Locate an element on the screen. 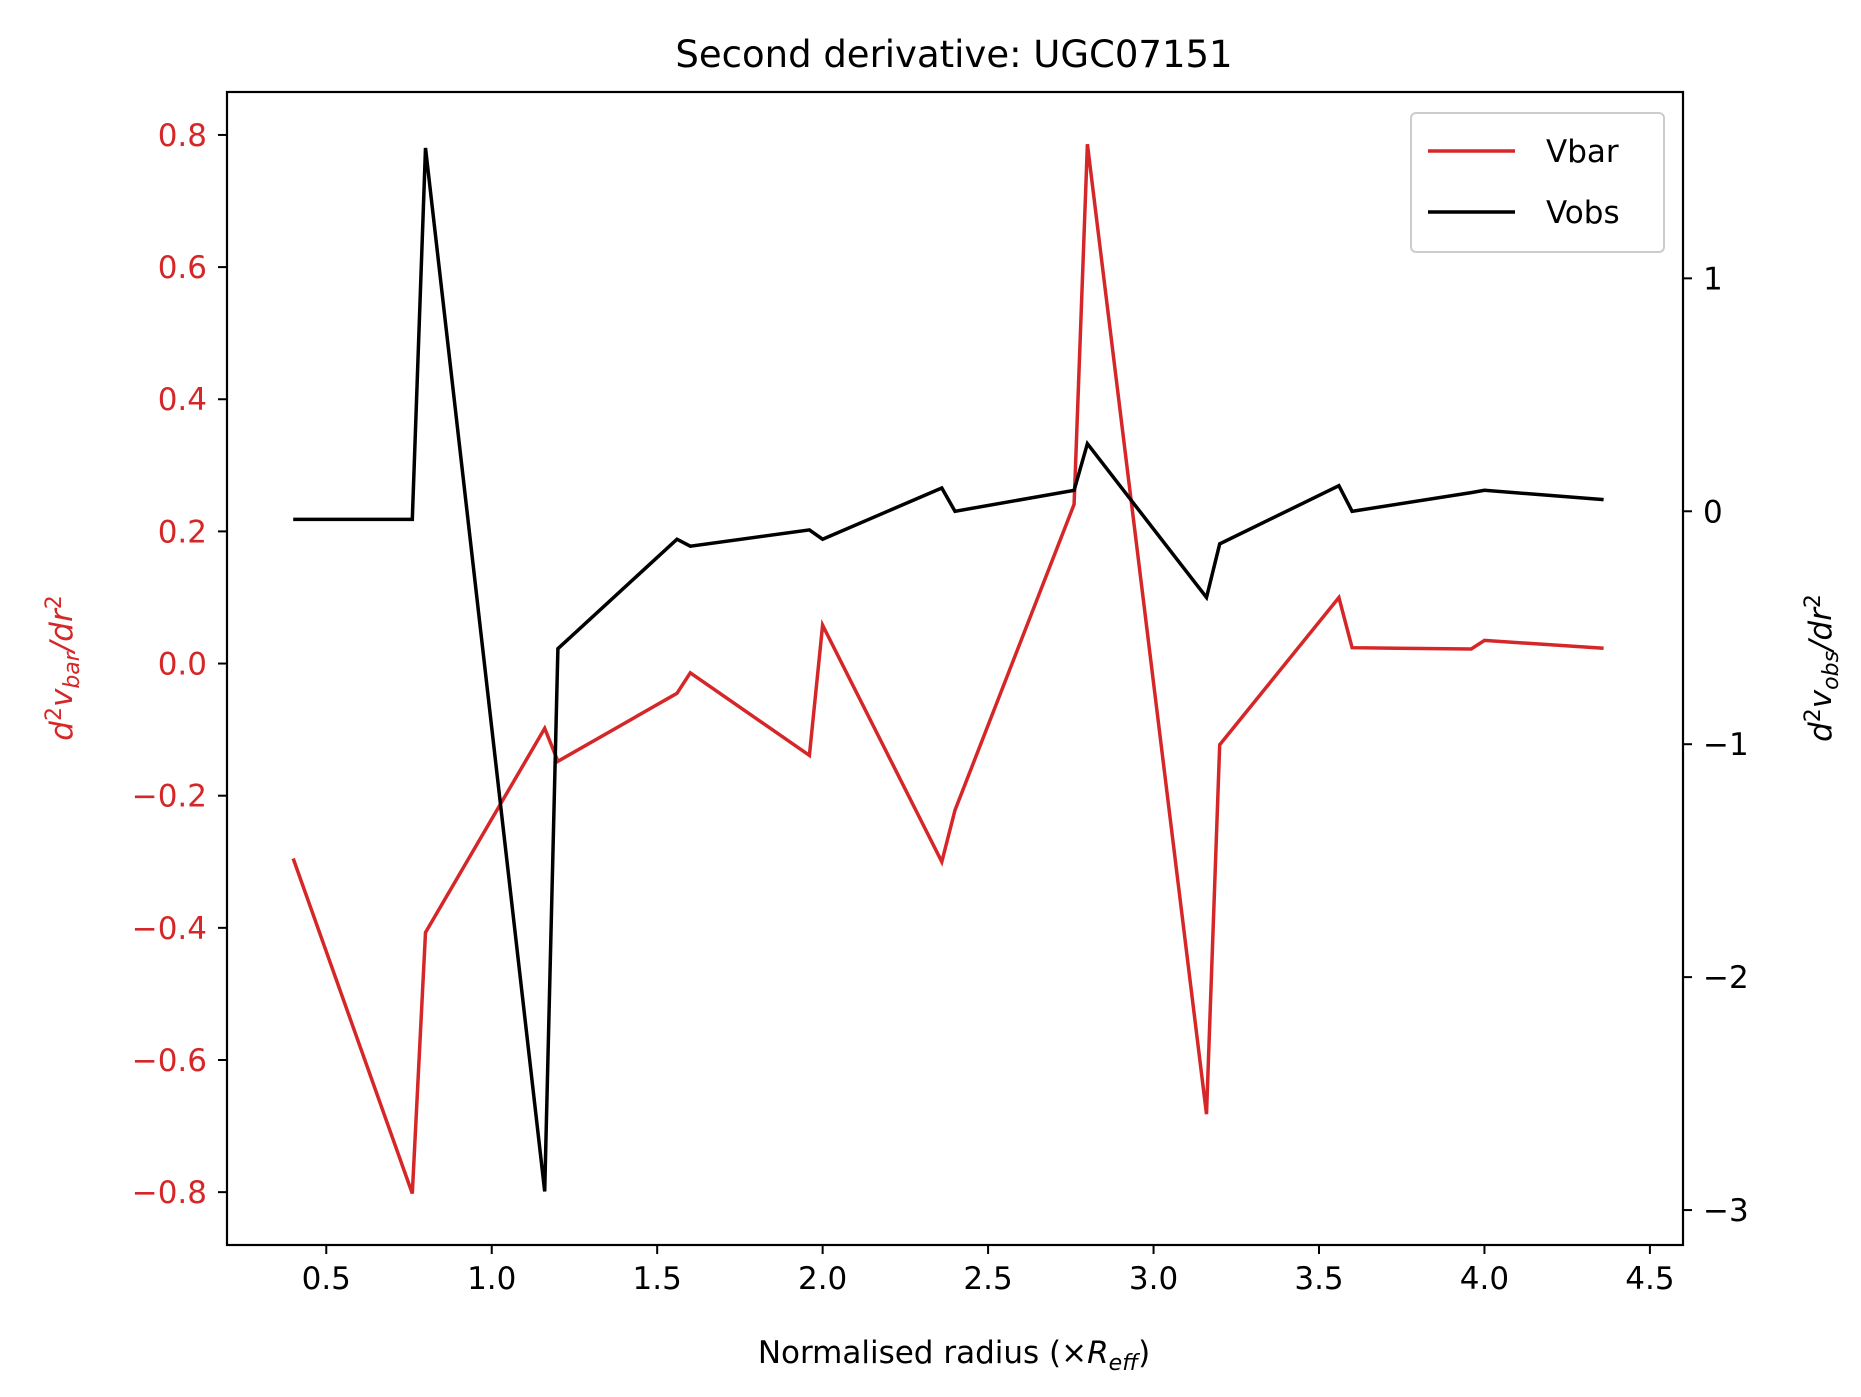 This screenshot has height=1397, width=1861. x-tick-label: 4.5 is located at coordinates (1649, 1279).